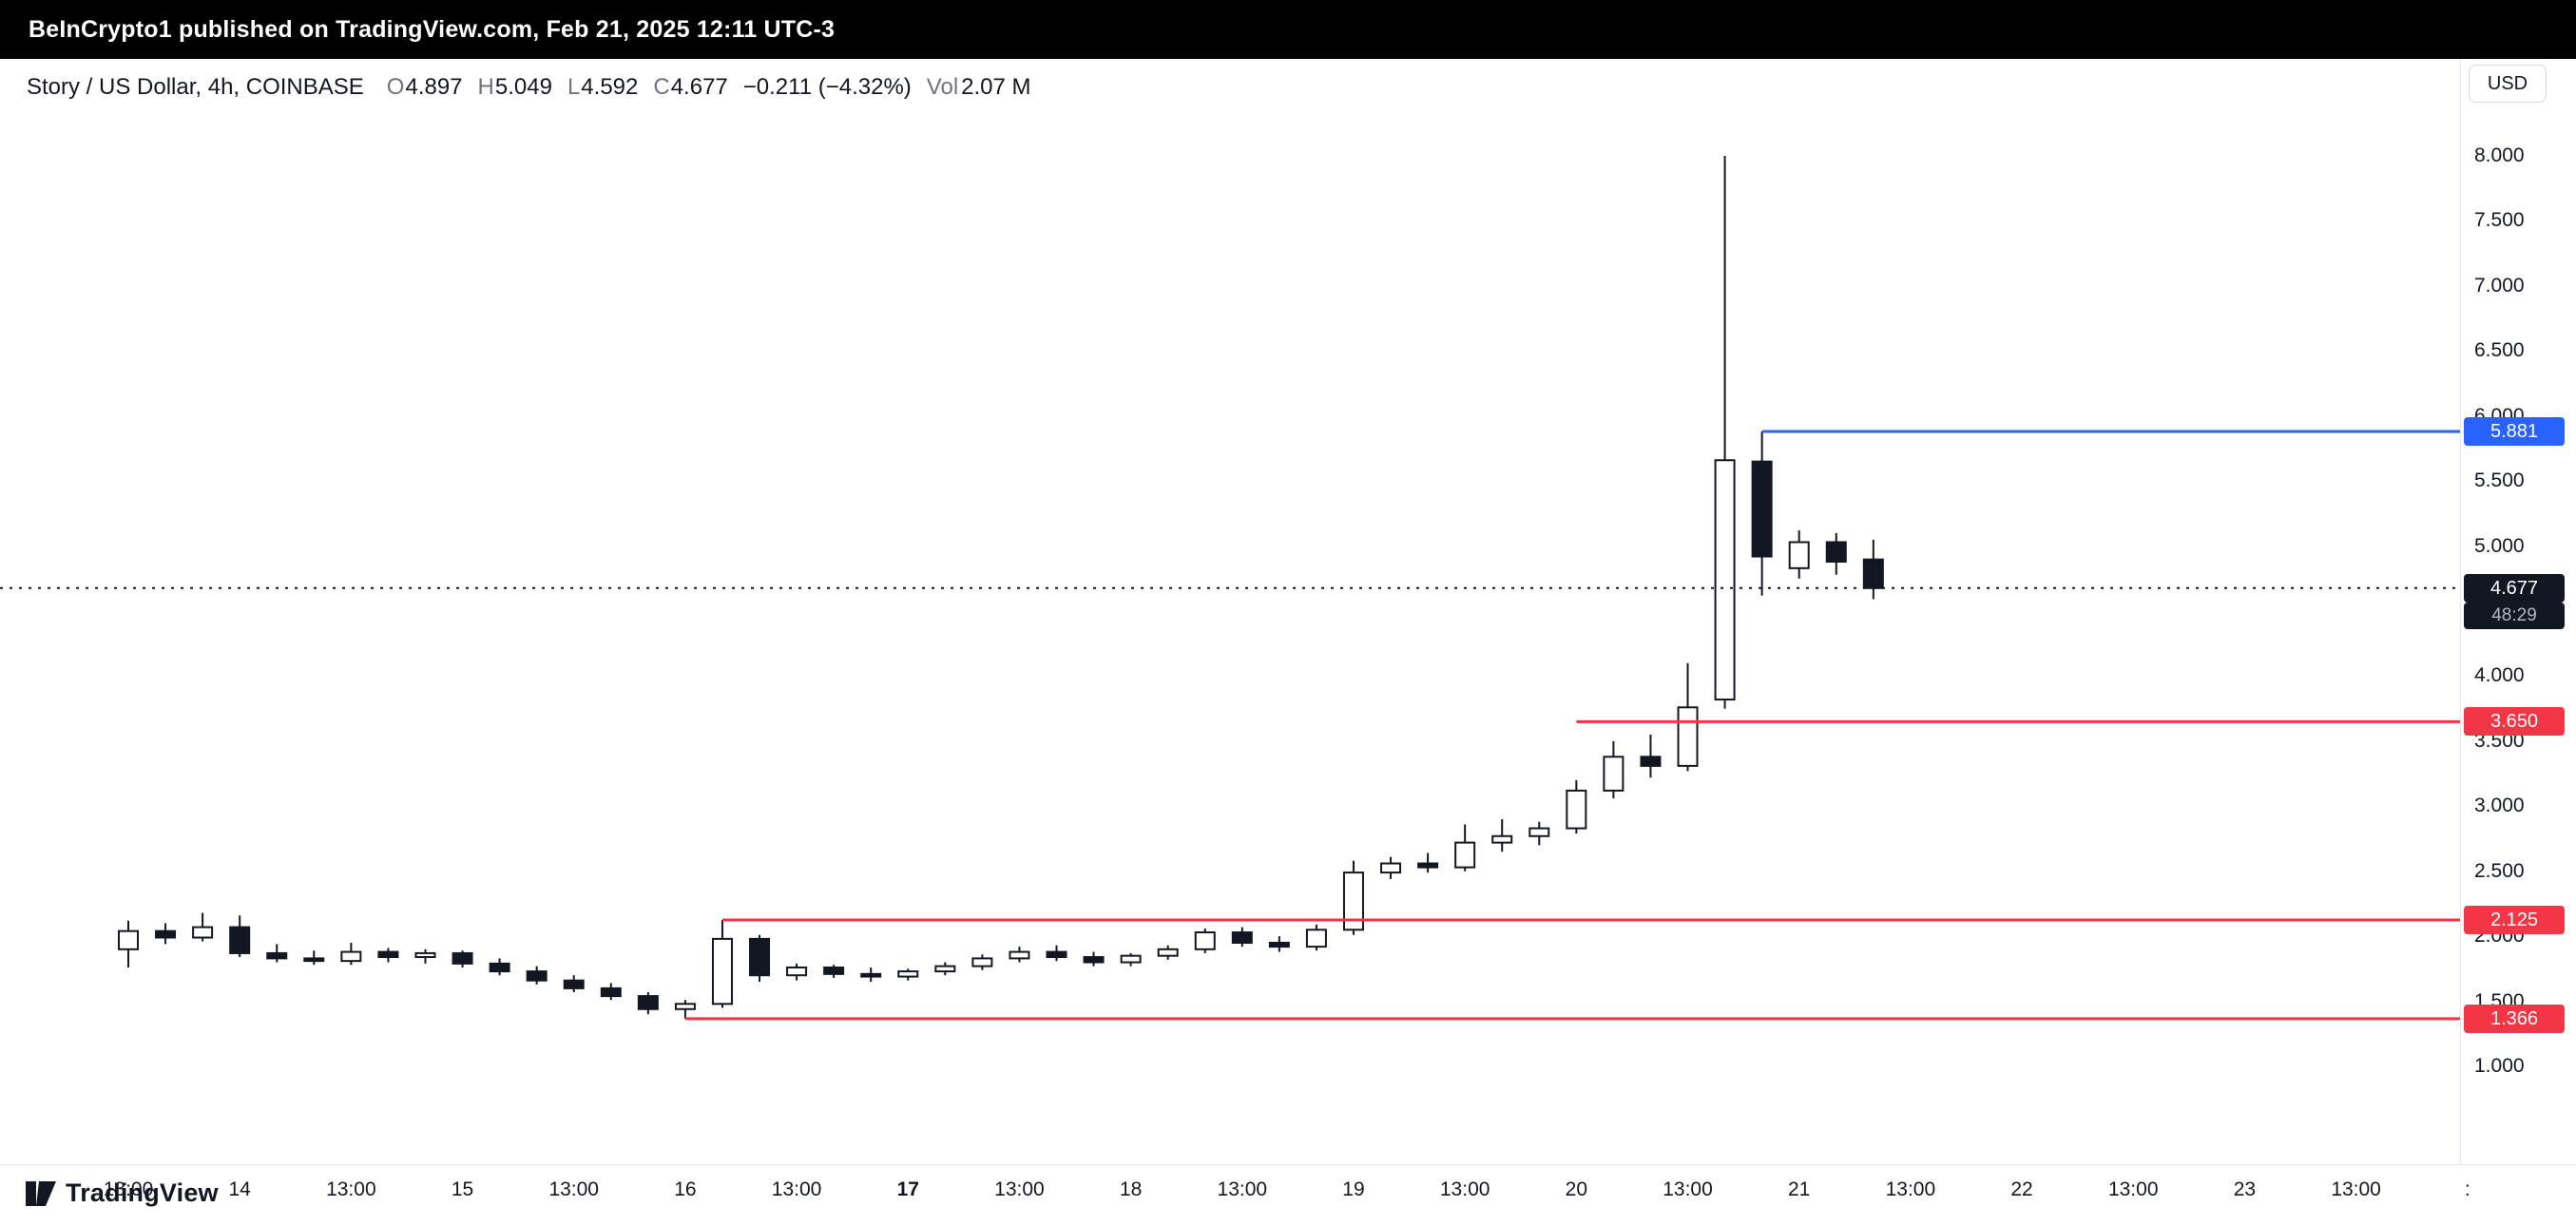 The image size is (2576, 1226). Describe the element at coordinates (396, 87) in the screenshot. I see `ohlc-open-label: O` at that location.